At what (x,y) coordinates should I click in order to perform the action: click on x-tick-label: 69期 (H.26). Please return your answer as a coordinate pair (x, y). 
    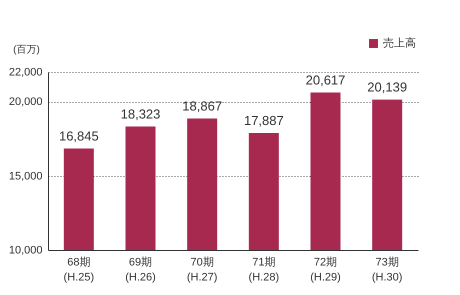
    Looking at the image, I should click on (140, 270).